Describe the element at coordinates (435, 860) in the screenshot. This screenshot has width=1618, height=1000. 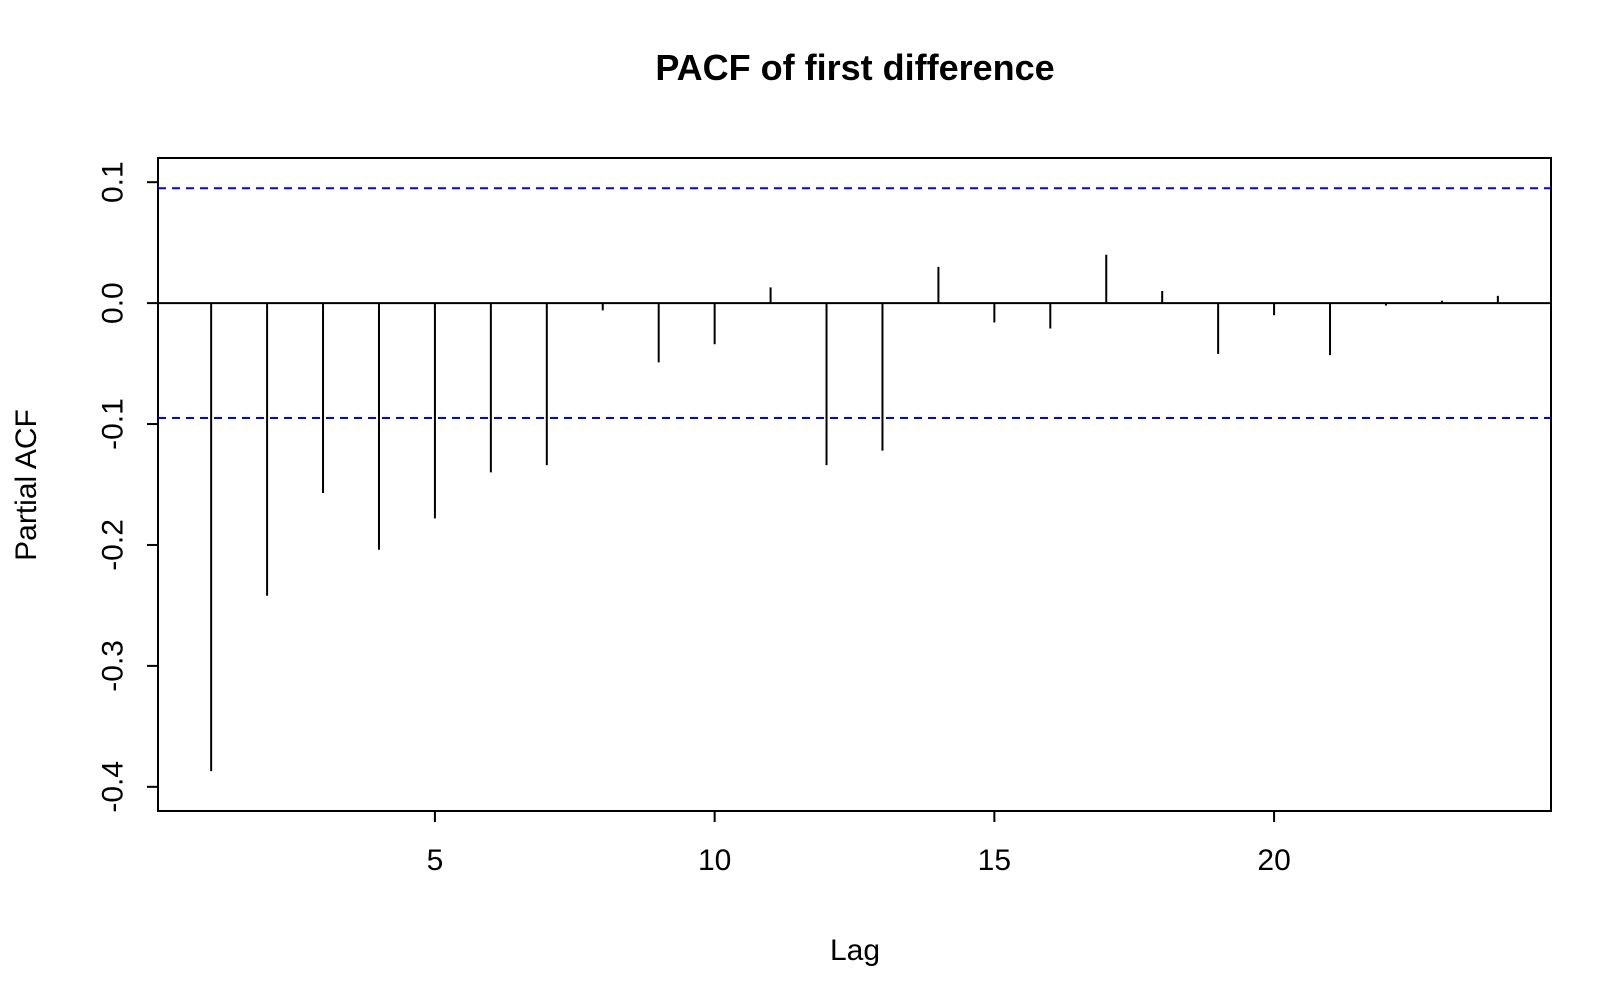
I see `x-tick-label: 5` at that location.